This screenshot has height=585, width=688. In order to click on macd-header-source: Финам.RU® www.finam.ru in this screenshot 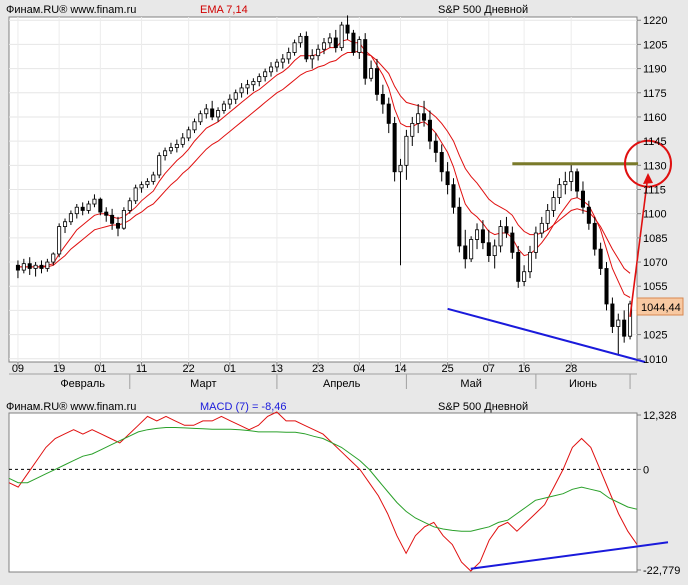, I will do `click(71, 407)`.